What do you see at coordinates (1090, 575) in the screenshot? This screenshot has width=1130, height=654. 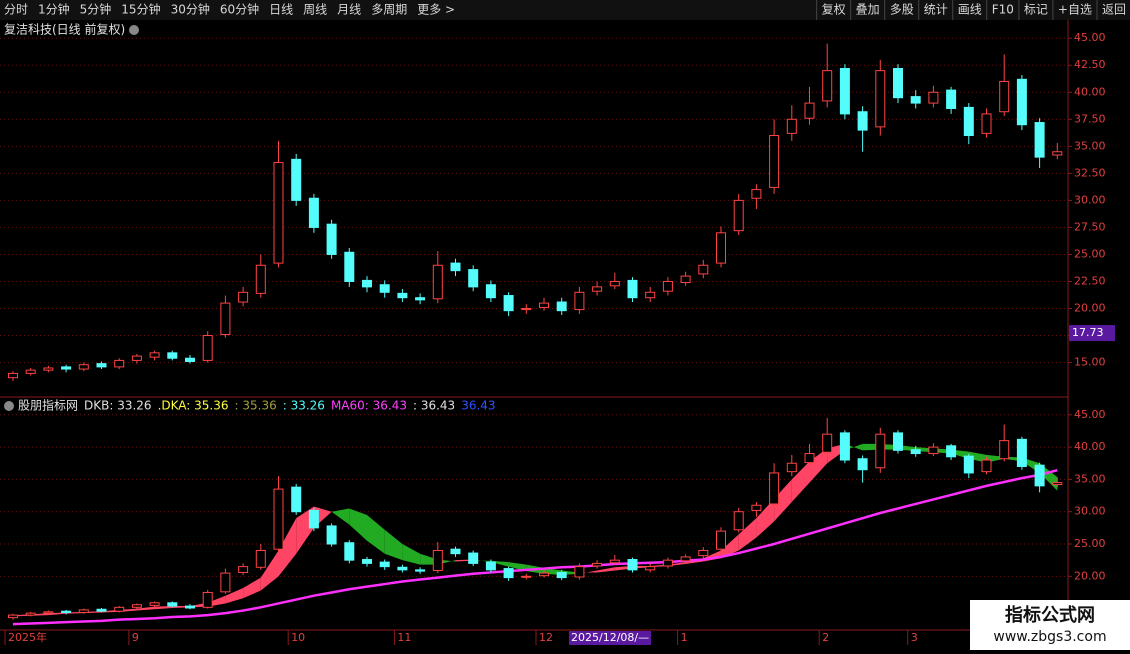 I see `y-tick-label: 20.00` at bounding box center [1090, 575].